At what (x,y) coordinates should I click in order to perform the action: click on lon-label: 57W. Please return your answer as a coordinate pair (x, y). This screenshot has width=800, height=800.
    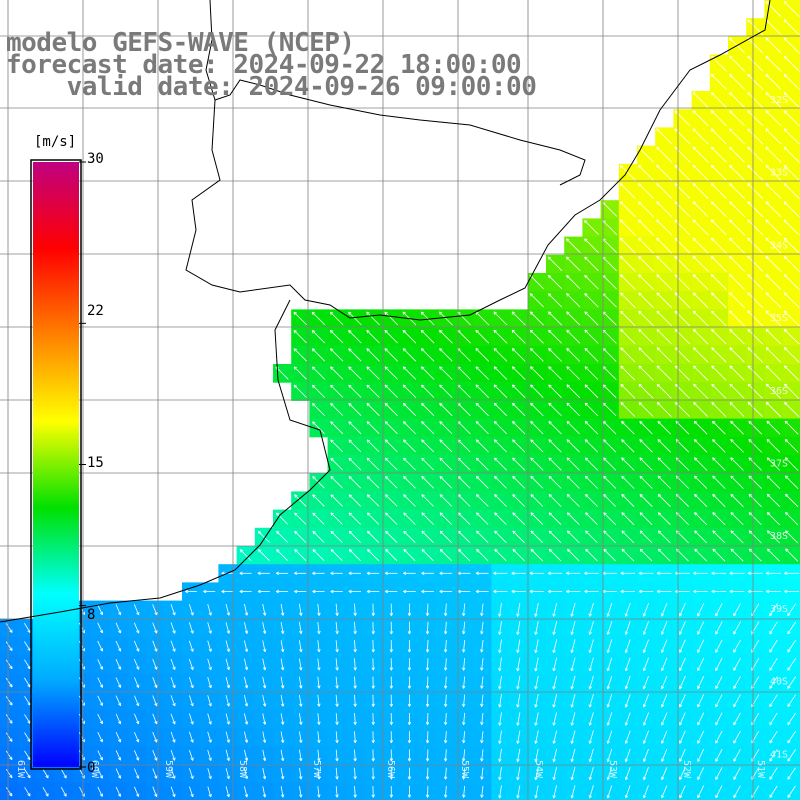
    Looking at the image, I should click on (316, 769).